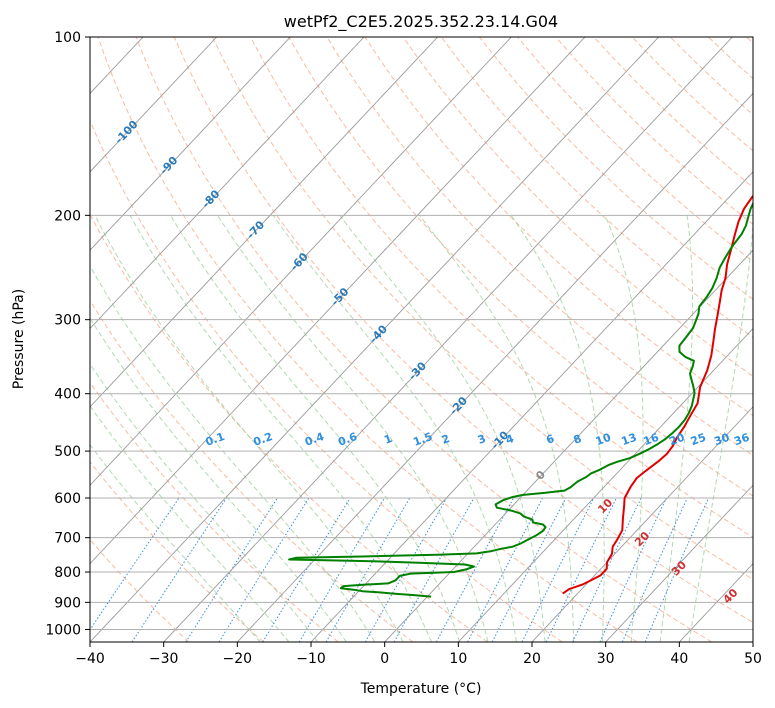 Image resolution: width=775 pixels, height=708 pixels. I want to click on mixing-ratio-label: 0.4, so click(314, 439).